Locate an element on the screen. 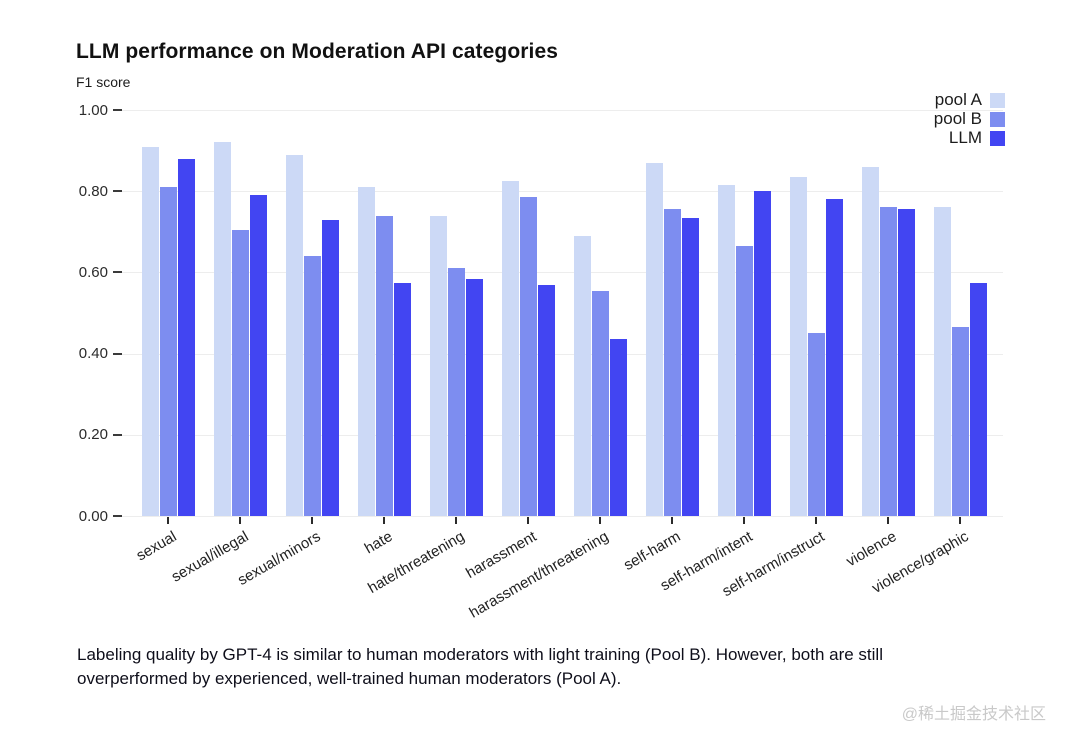  y-axis-tick-label: 0.40 is located at coordinates (93, 354).